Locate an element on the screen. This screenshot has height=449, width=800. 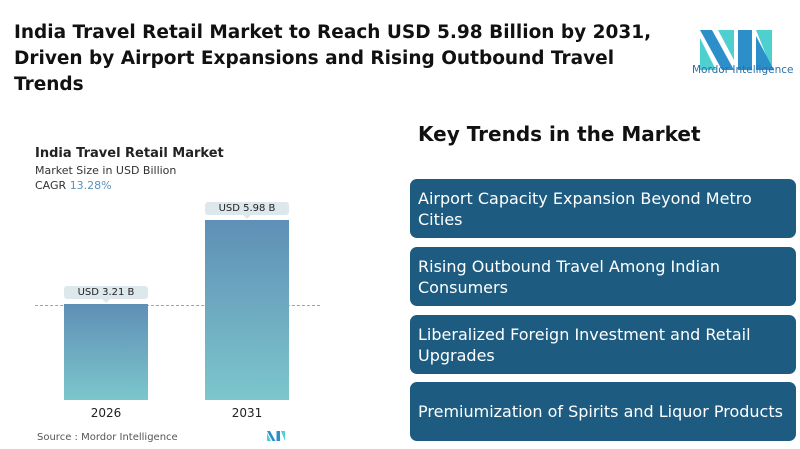
data-label: USD 5.98 B is located at coordinates (247, 211).